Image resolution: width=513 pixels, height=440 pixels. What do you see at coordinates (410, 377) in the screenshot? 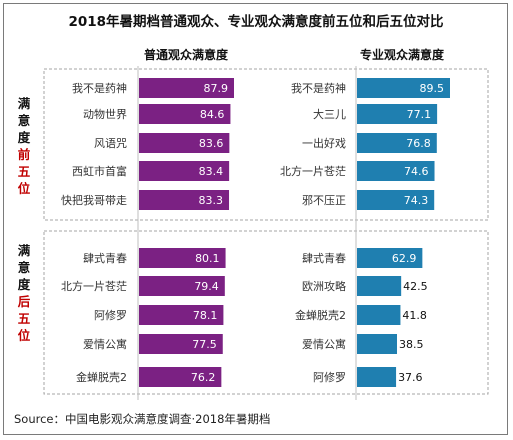
I see `data-label: 37.6` at bounding box center [410, 377].